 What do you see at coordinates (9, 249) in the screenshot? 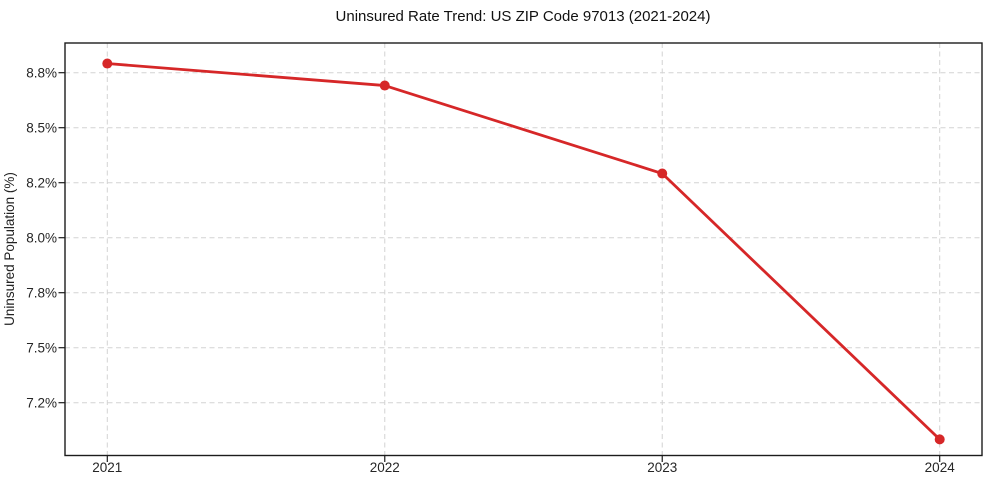
I see `y-axis-label: Uninsured Population (%)` at bounding box center [9, 249].